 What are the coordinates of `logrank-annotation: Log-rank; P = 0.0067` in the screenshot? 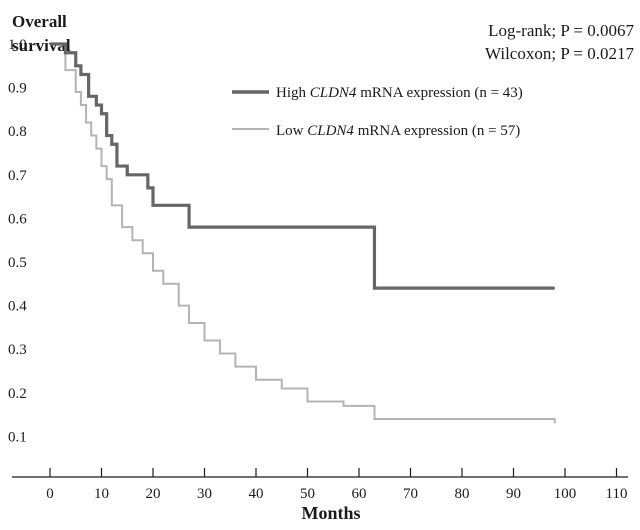 It's located at (561, 30).